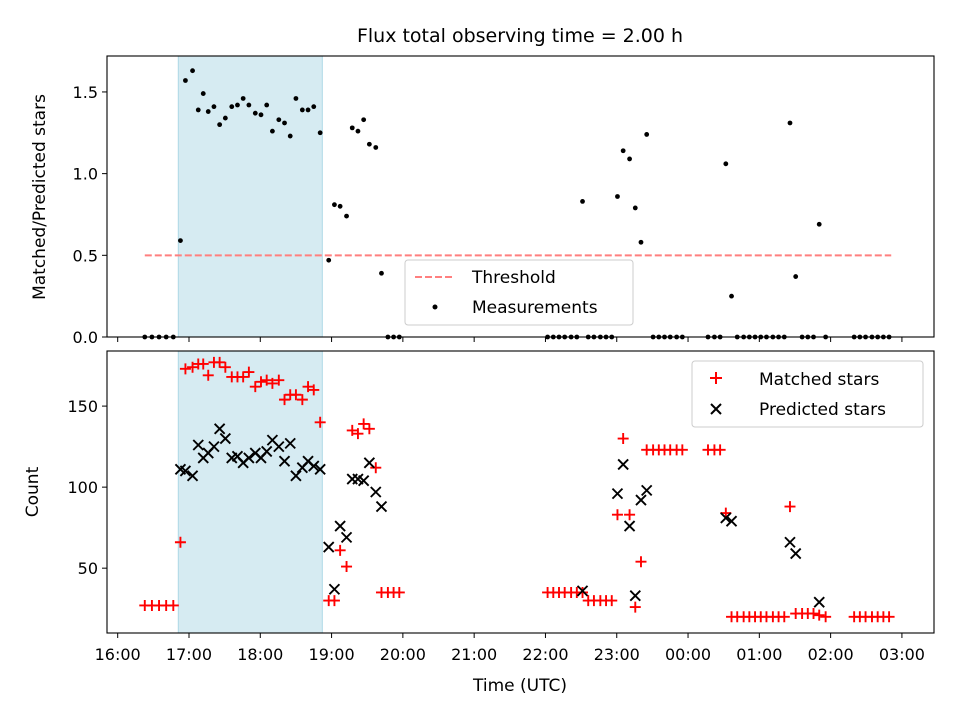  Describe the element at coordinates (807, 394) in the screenshot. I see `legend-box` at that location.